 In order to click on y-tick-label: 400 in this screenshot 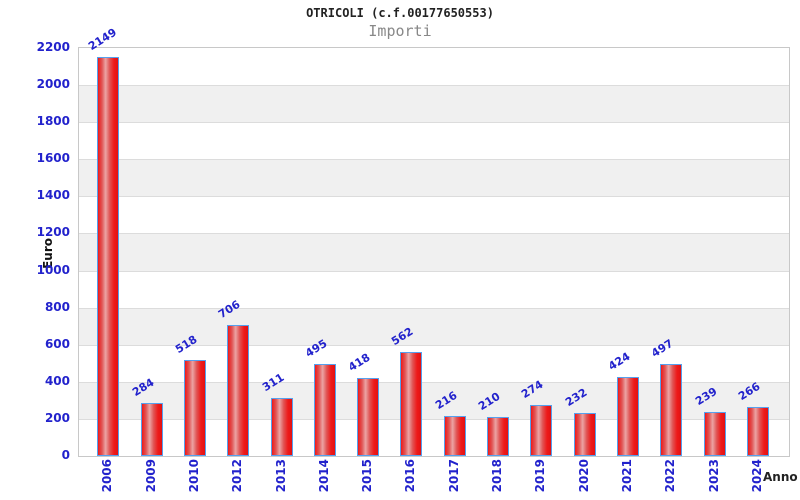, I will do `click(57, 380)`.